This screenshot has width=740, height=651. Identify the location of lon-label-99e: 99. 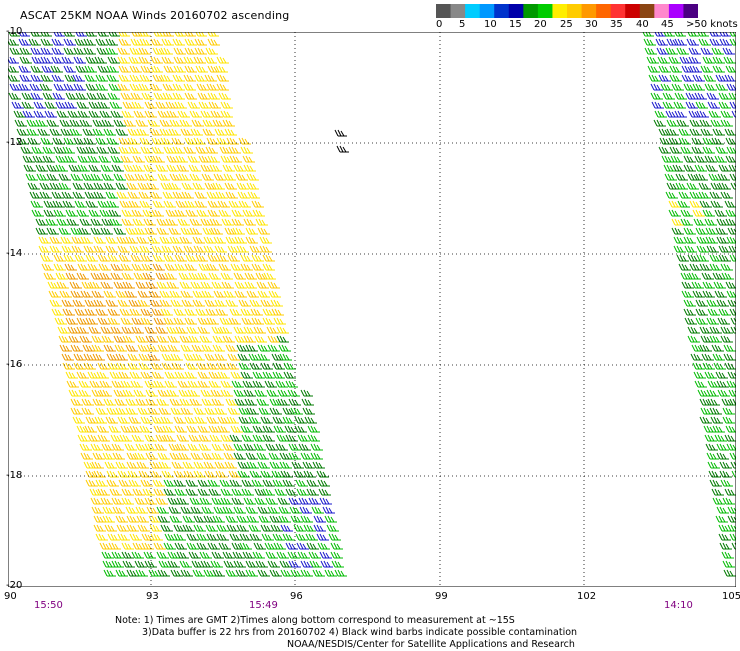
(441, 596).